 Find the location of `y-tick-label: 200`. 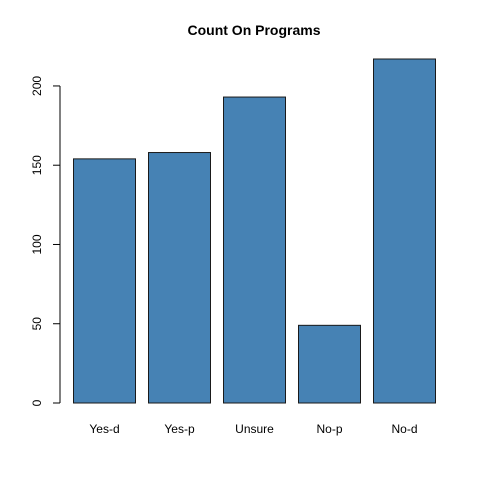

y-tick-label: 200 is located at coordinates (37, 86).